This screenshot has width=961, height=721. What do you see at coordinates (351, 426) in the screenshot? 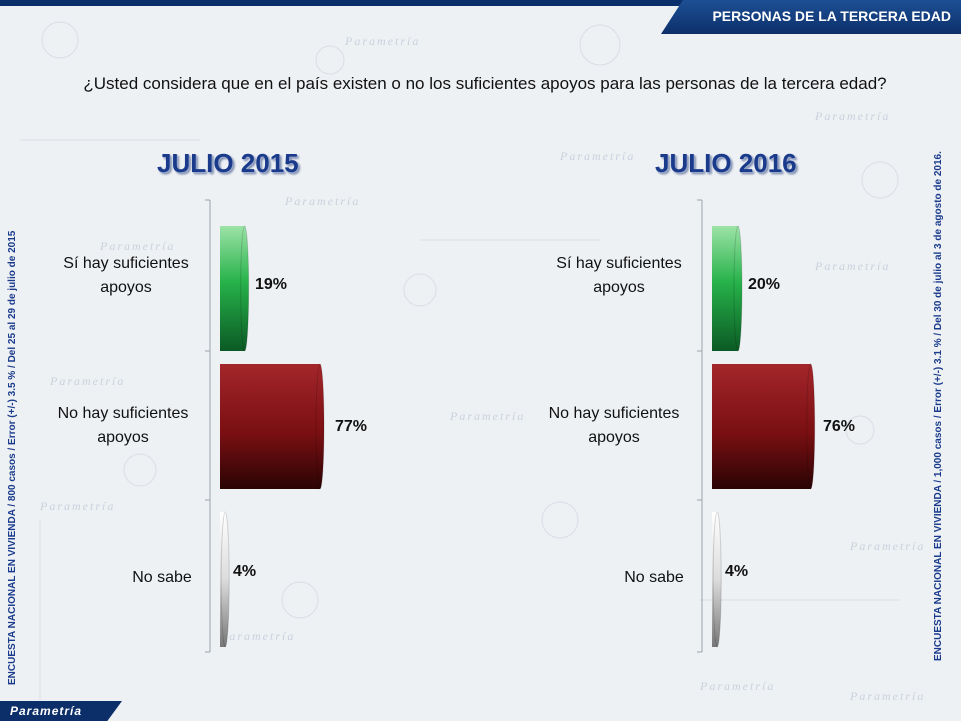
I see `value-label-no-2015: 77%` at bounding box center [351, 426].